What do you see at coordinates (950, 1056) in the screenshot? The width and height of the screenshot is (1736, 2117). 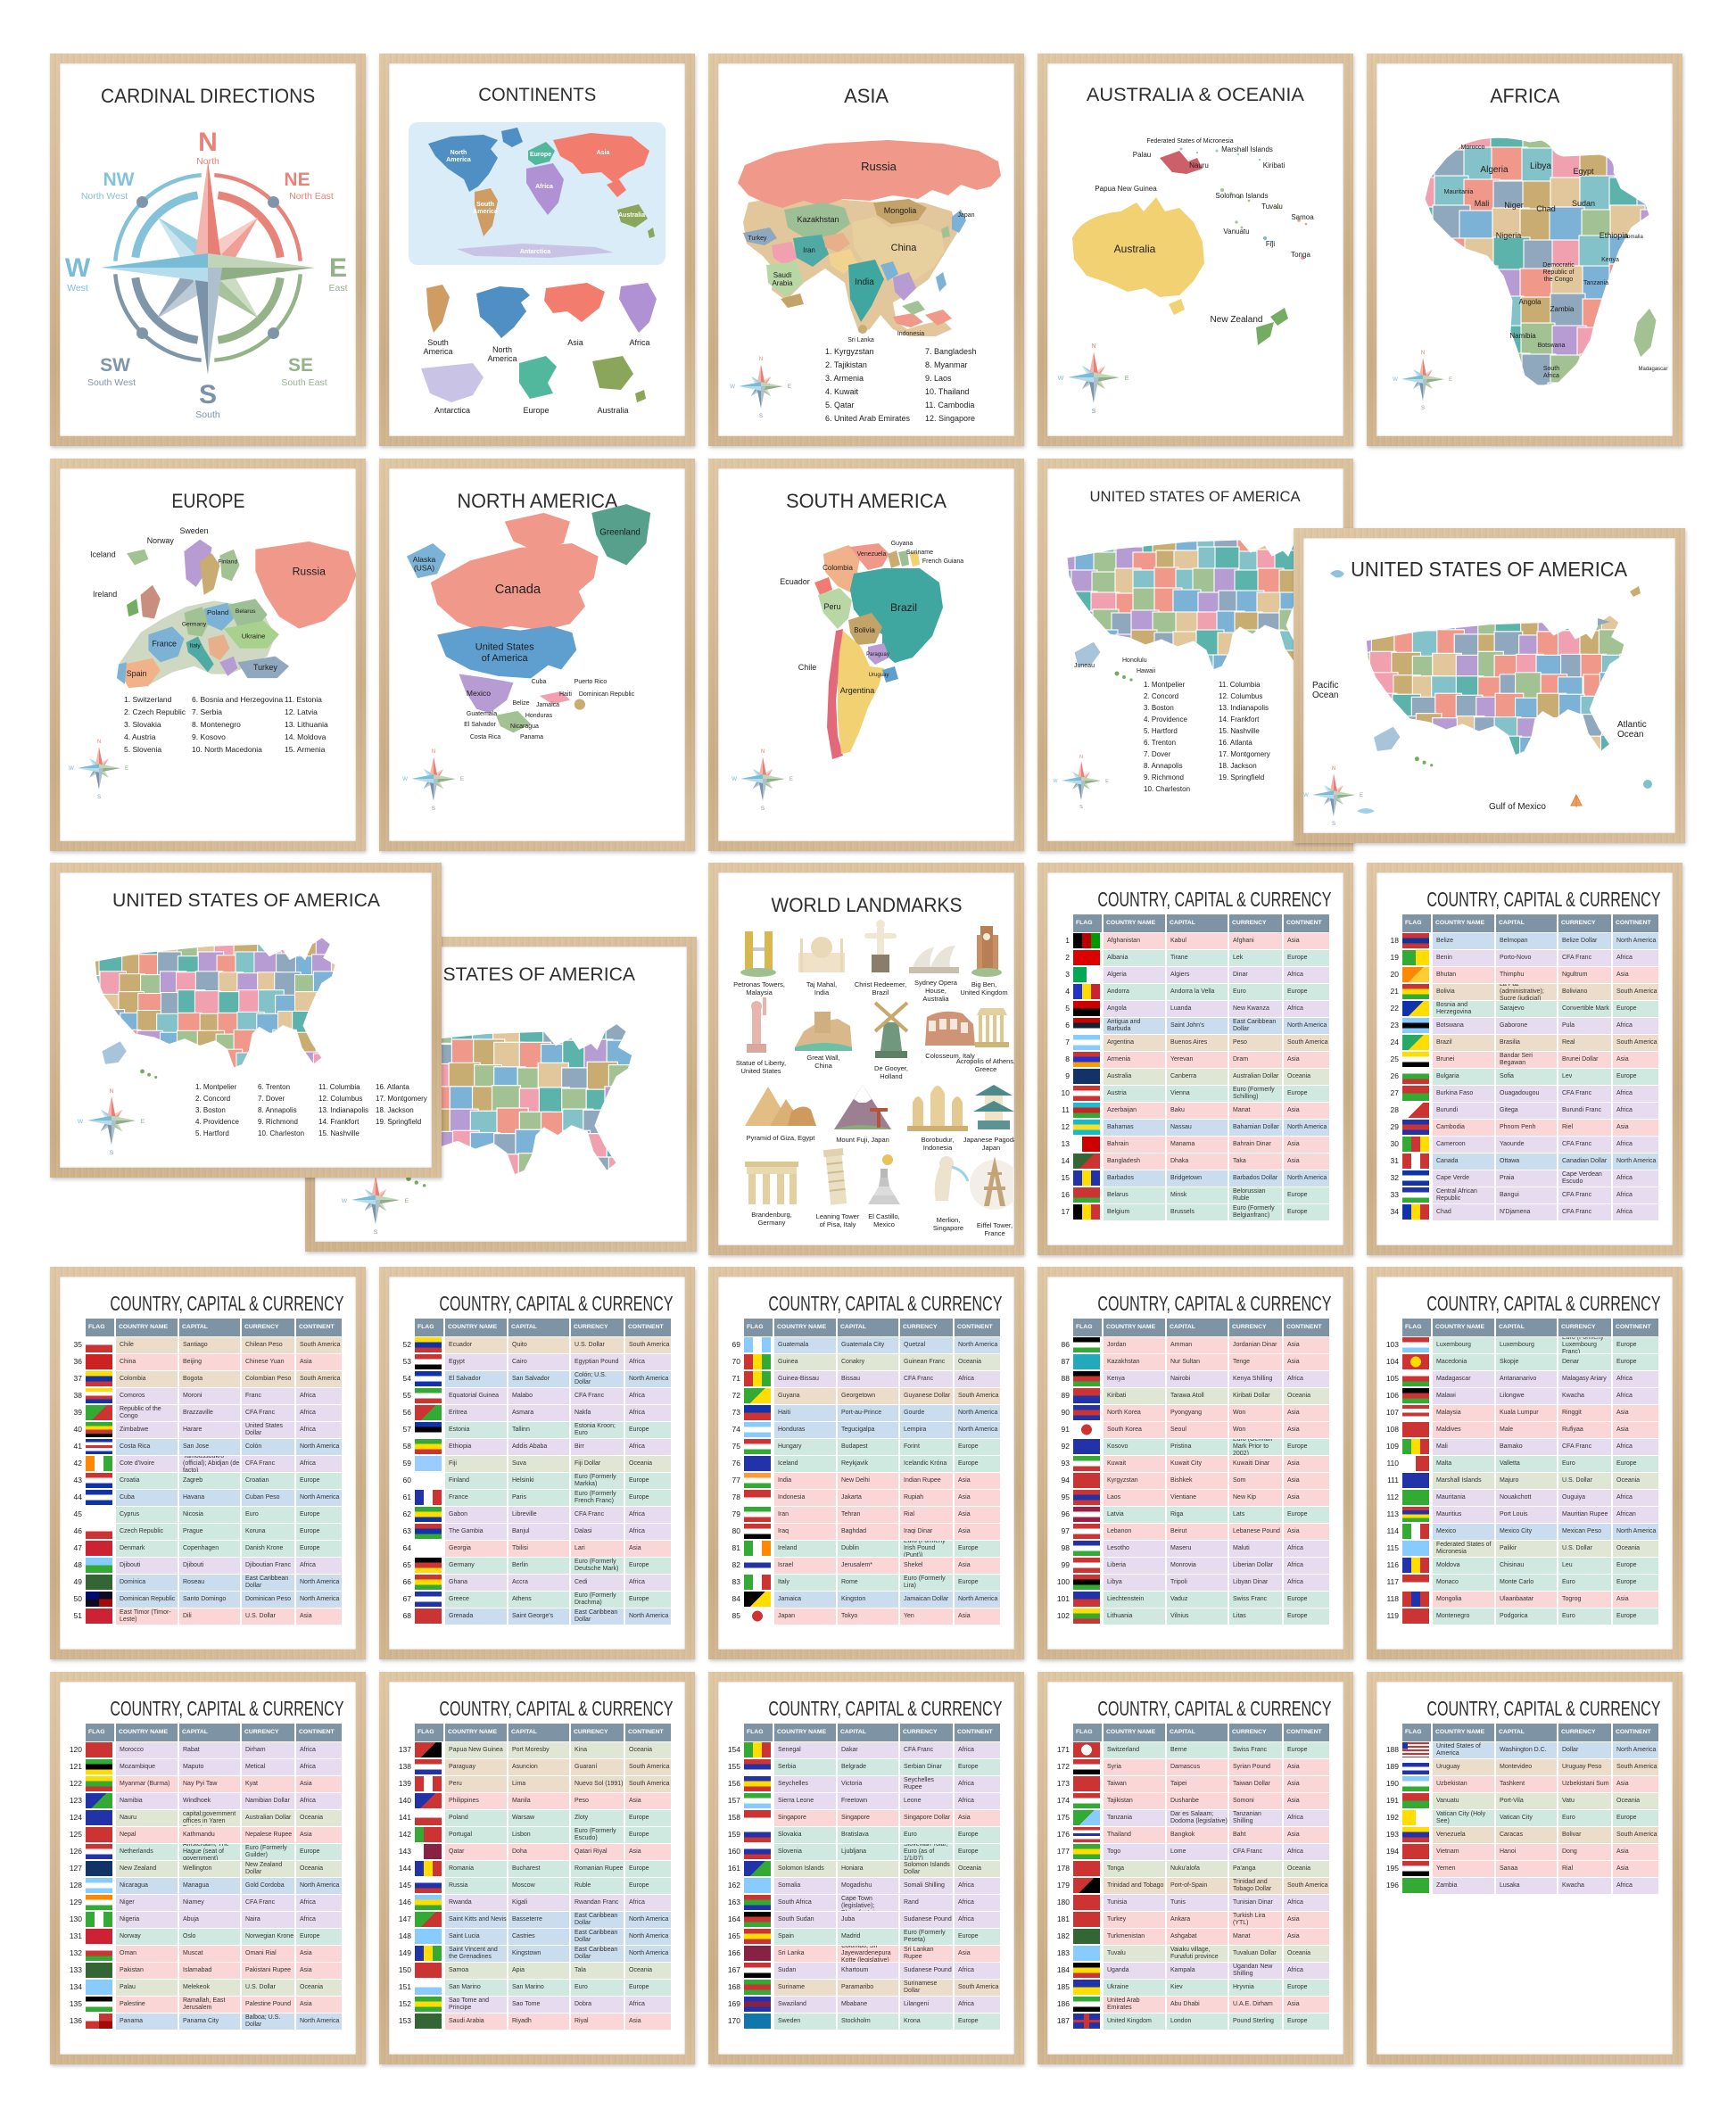 I see `svg-text: Colosseum, Italy` at bounding box center [950, 1056].